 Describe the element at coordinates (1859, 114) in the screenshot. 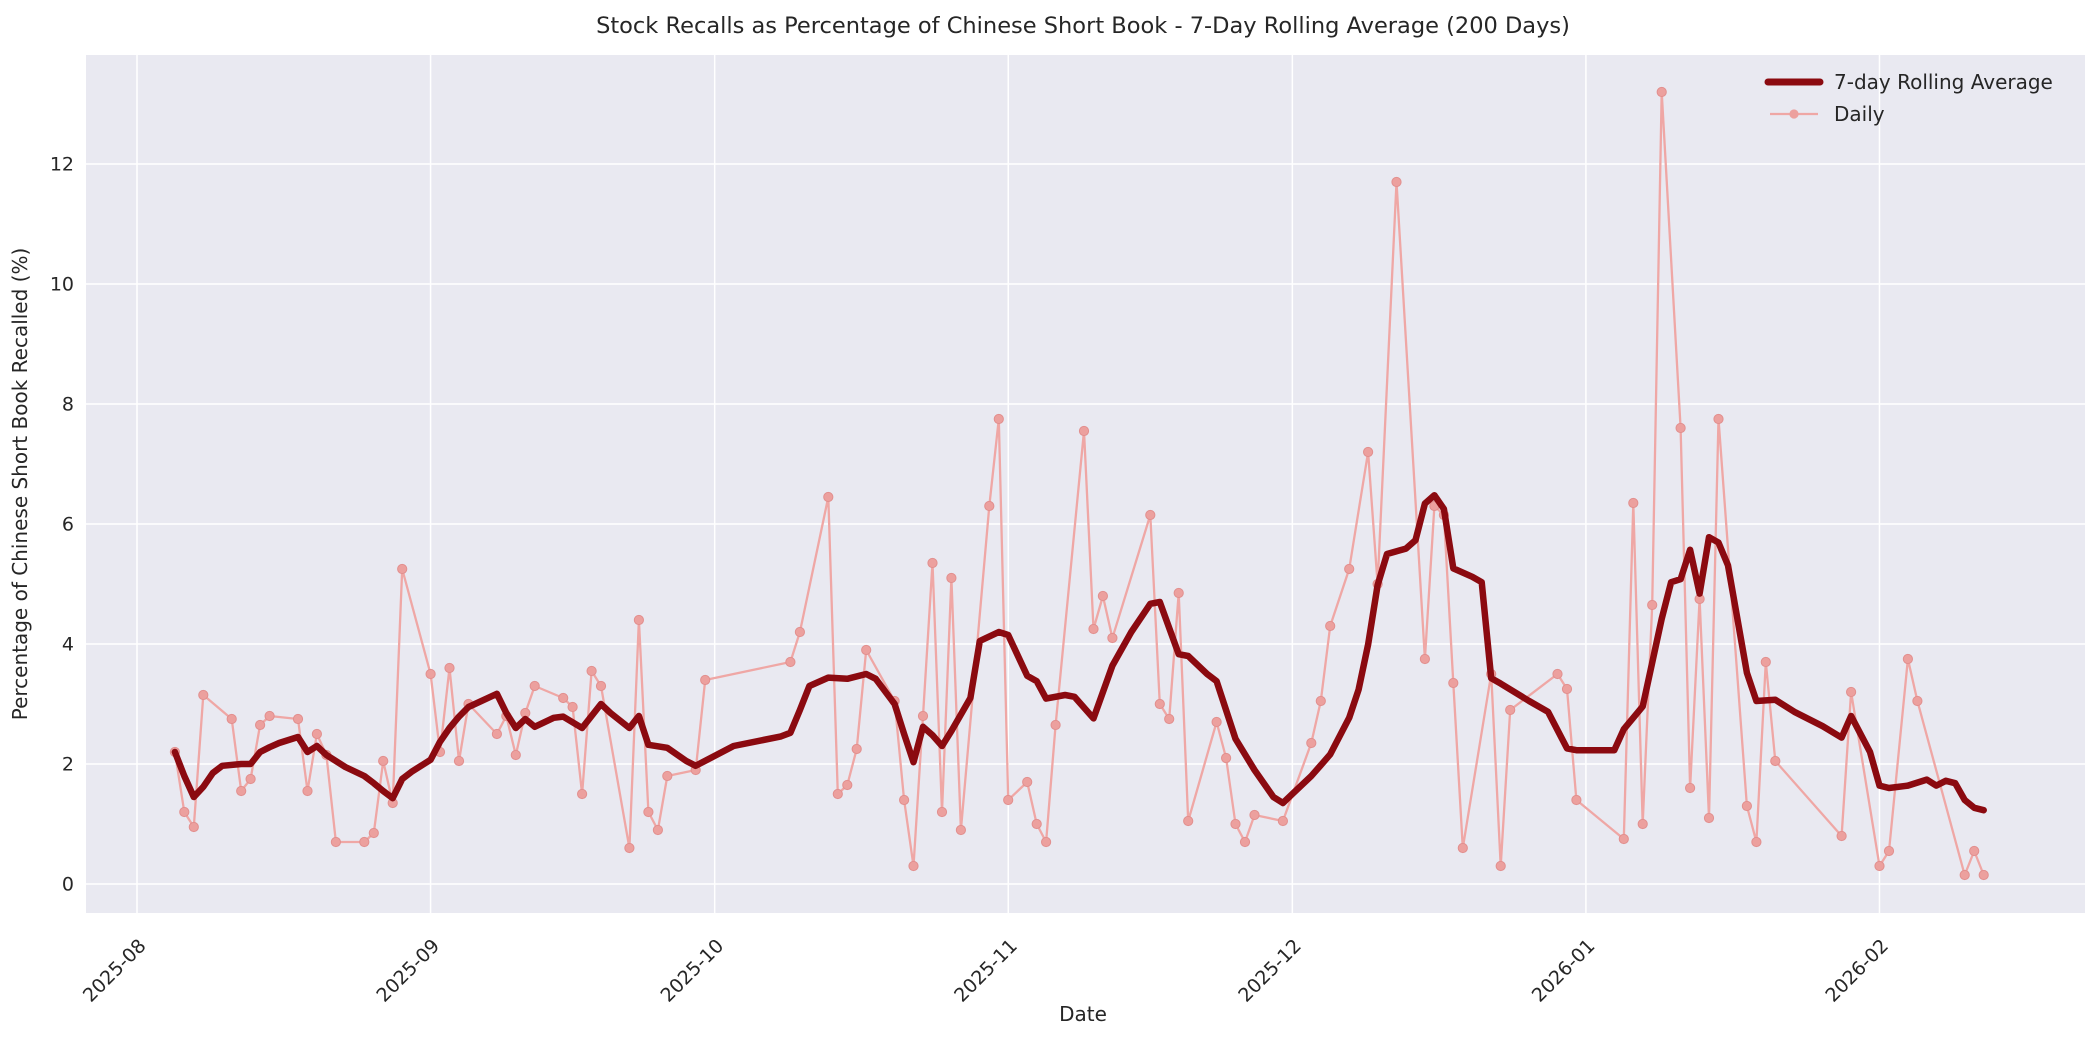

I see `legend-daily-label: Daily` at that location.